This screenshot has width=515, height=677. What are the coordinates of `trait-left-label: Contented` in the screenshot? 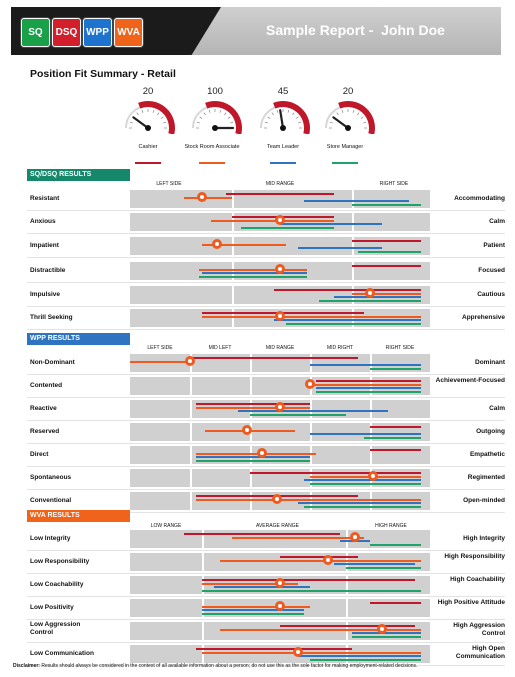 It's located at (46, 385).